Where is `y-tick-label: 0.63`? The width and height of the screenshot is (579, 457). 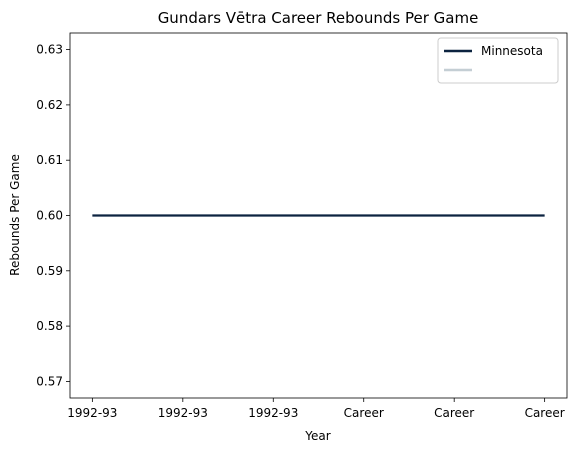 y-tick-label: 0.63 is located at coordinates (49, 50).